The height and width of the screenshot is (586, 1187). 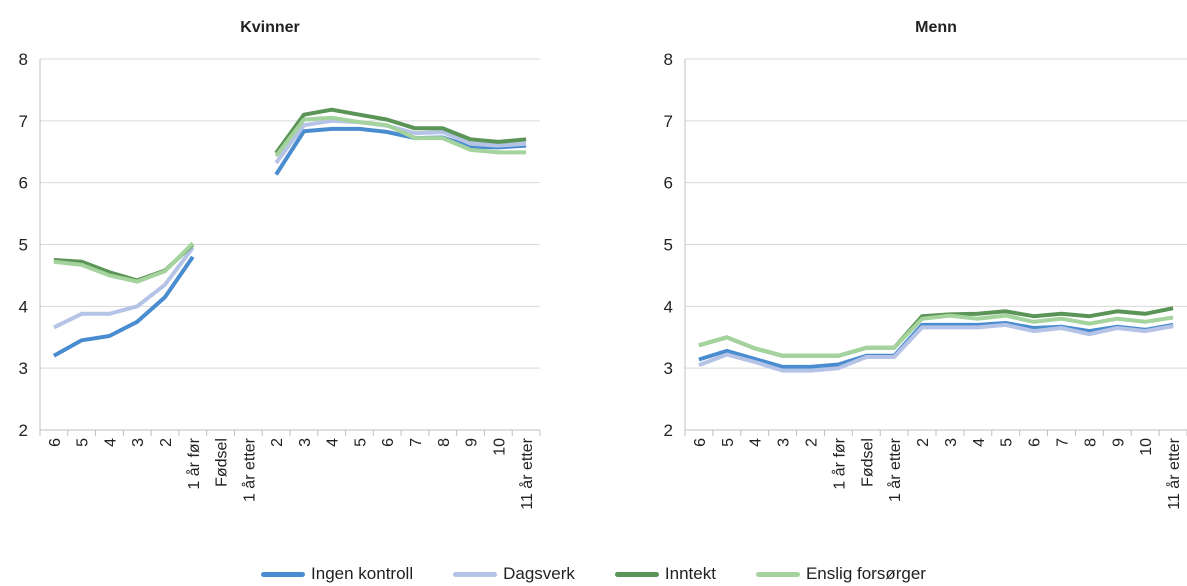 I want to click on legend-label-dagsverk: Dagsverk, so click(x=539, y=573).